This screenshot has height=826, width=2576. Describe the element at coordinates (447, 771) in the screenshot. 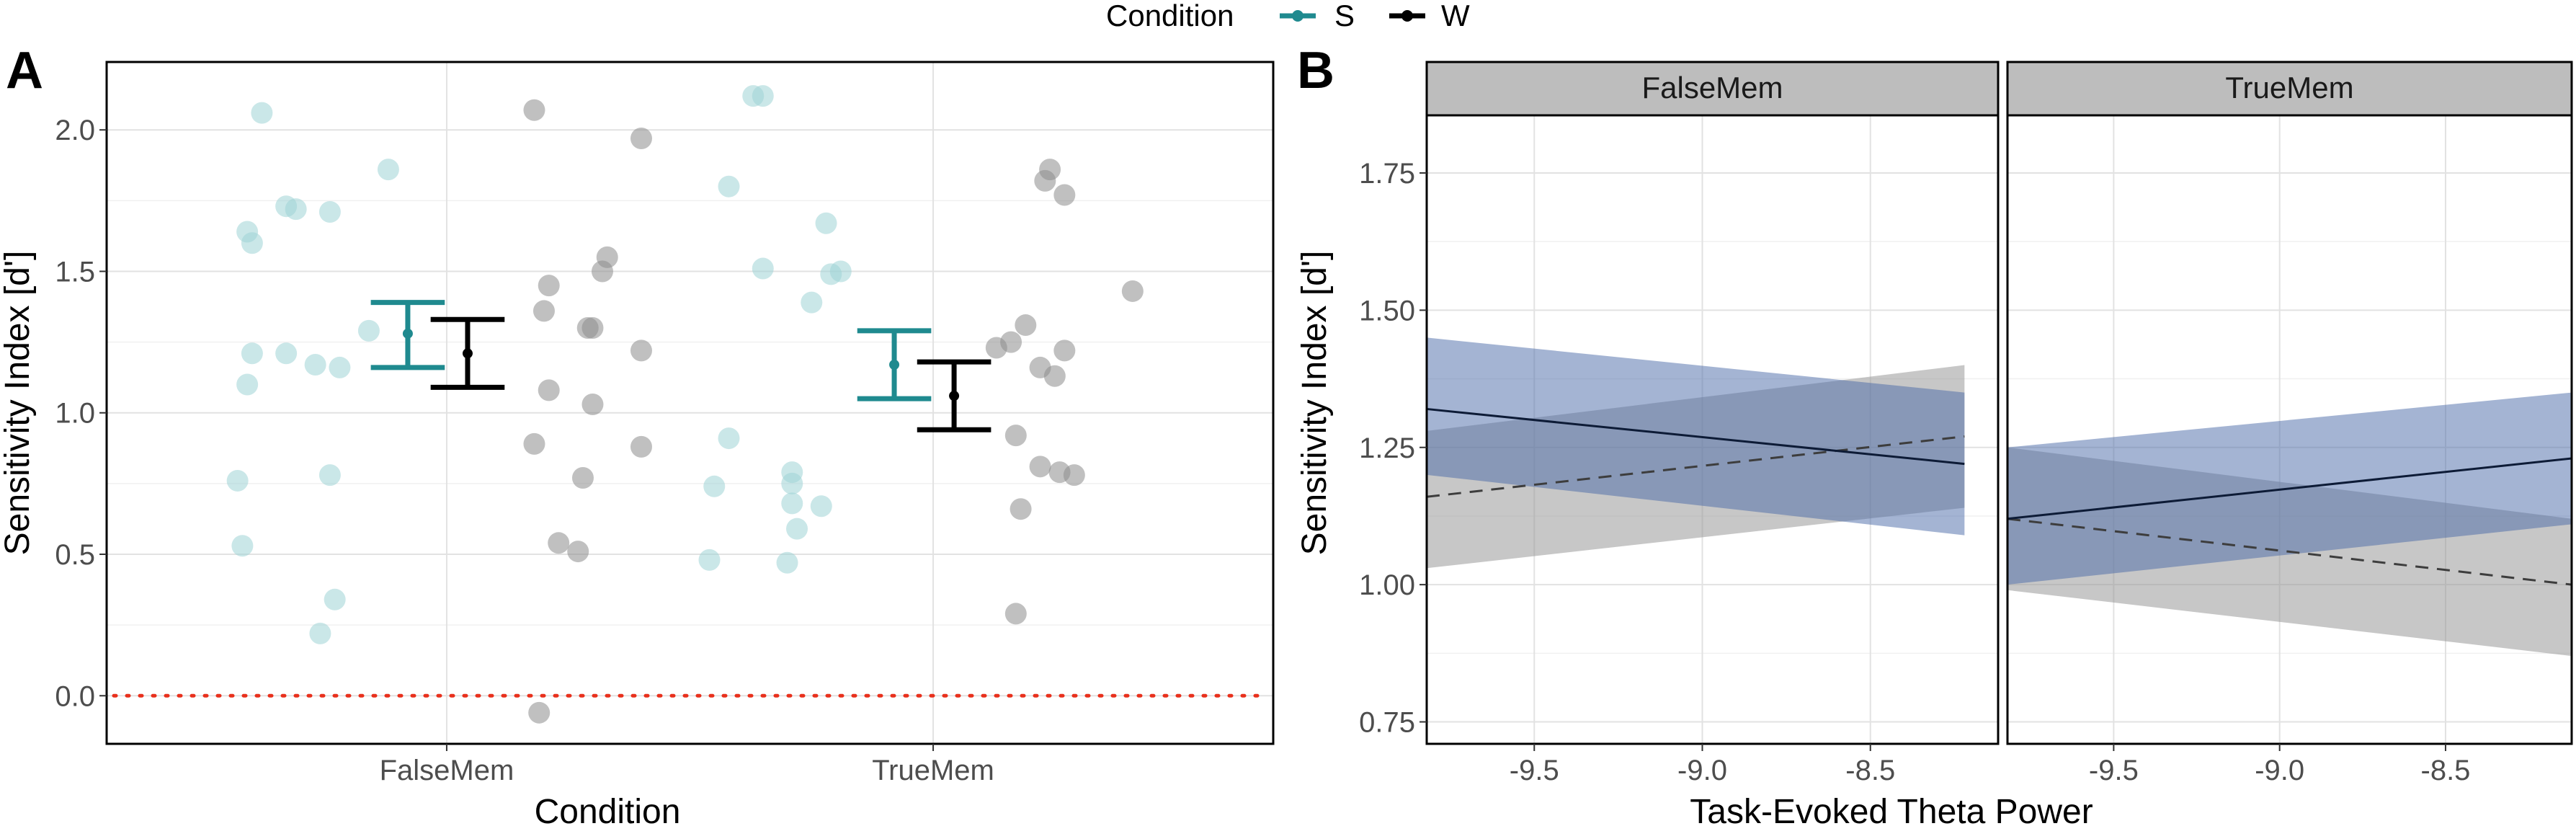

I see `x-tick-label: FalseMem` at that location.